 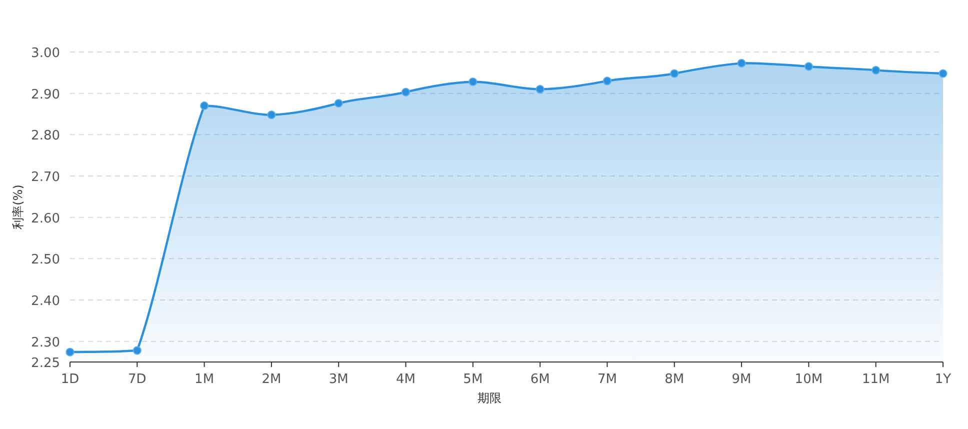 I want to click on x-tick-label: 4M, so click(x=406, y=379).